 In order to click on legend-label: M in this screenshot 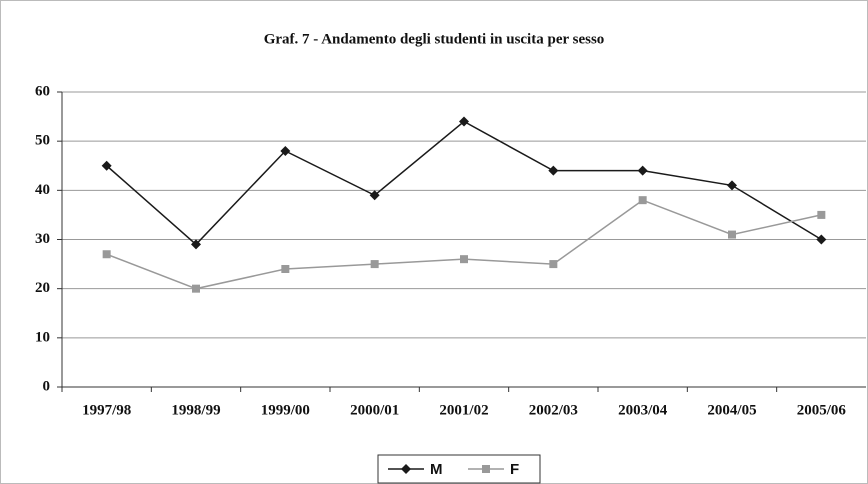, I will do `click(436, 469)`.